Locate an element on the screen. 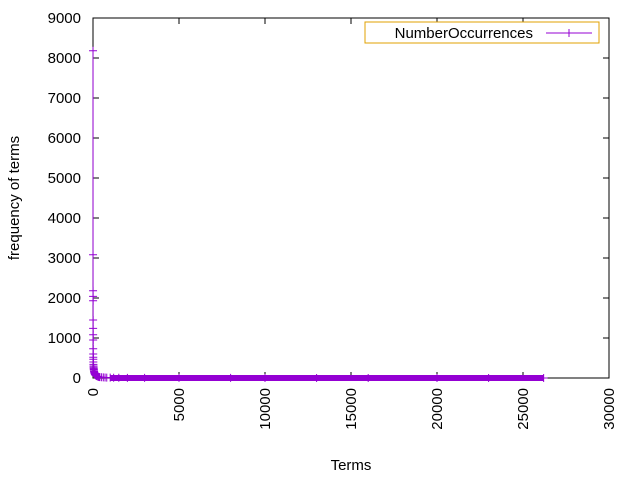  y-tick-label: 3000 is located at coordinates (64, 258).